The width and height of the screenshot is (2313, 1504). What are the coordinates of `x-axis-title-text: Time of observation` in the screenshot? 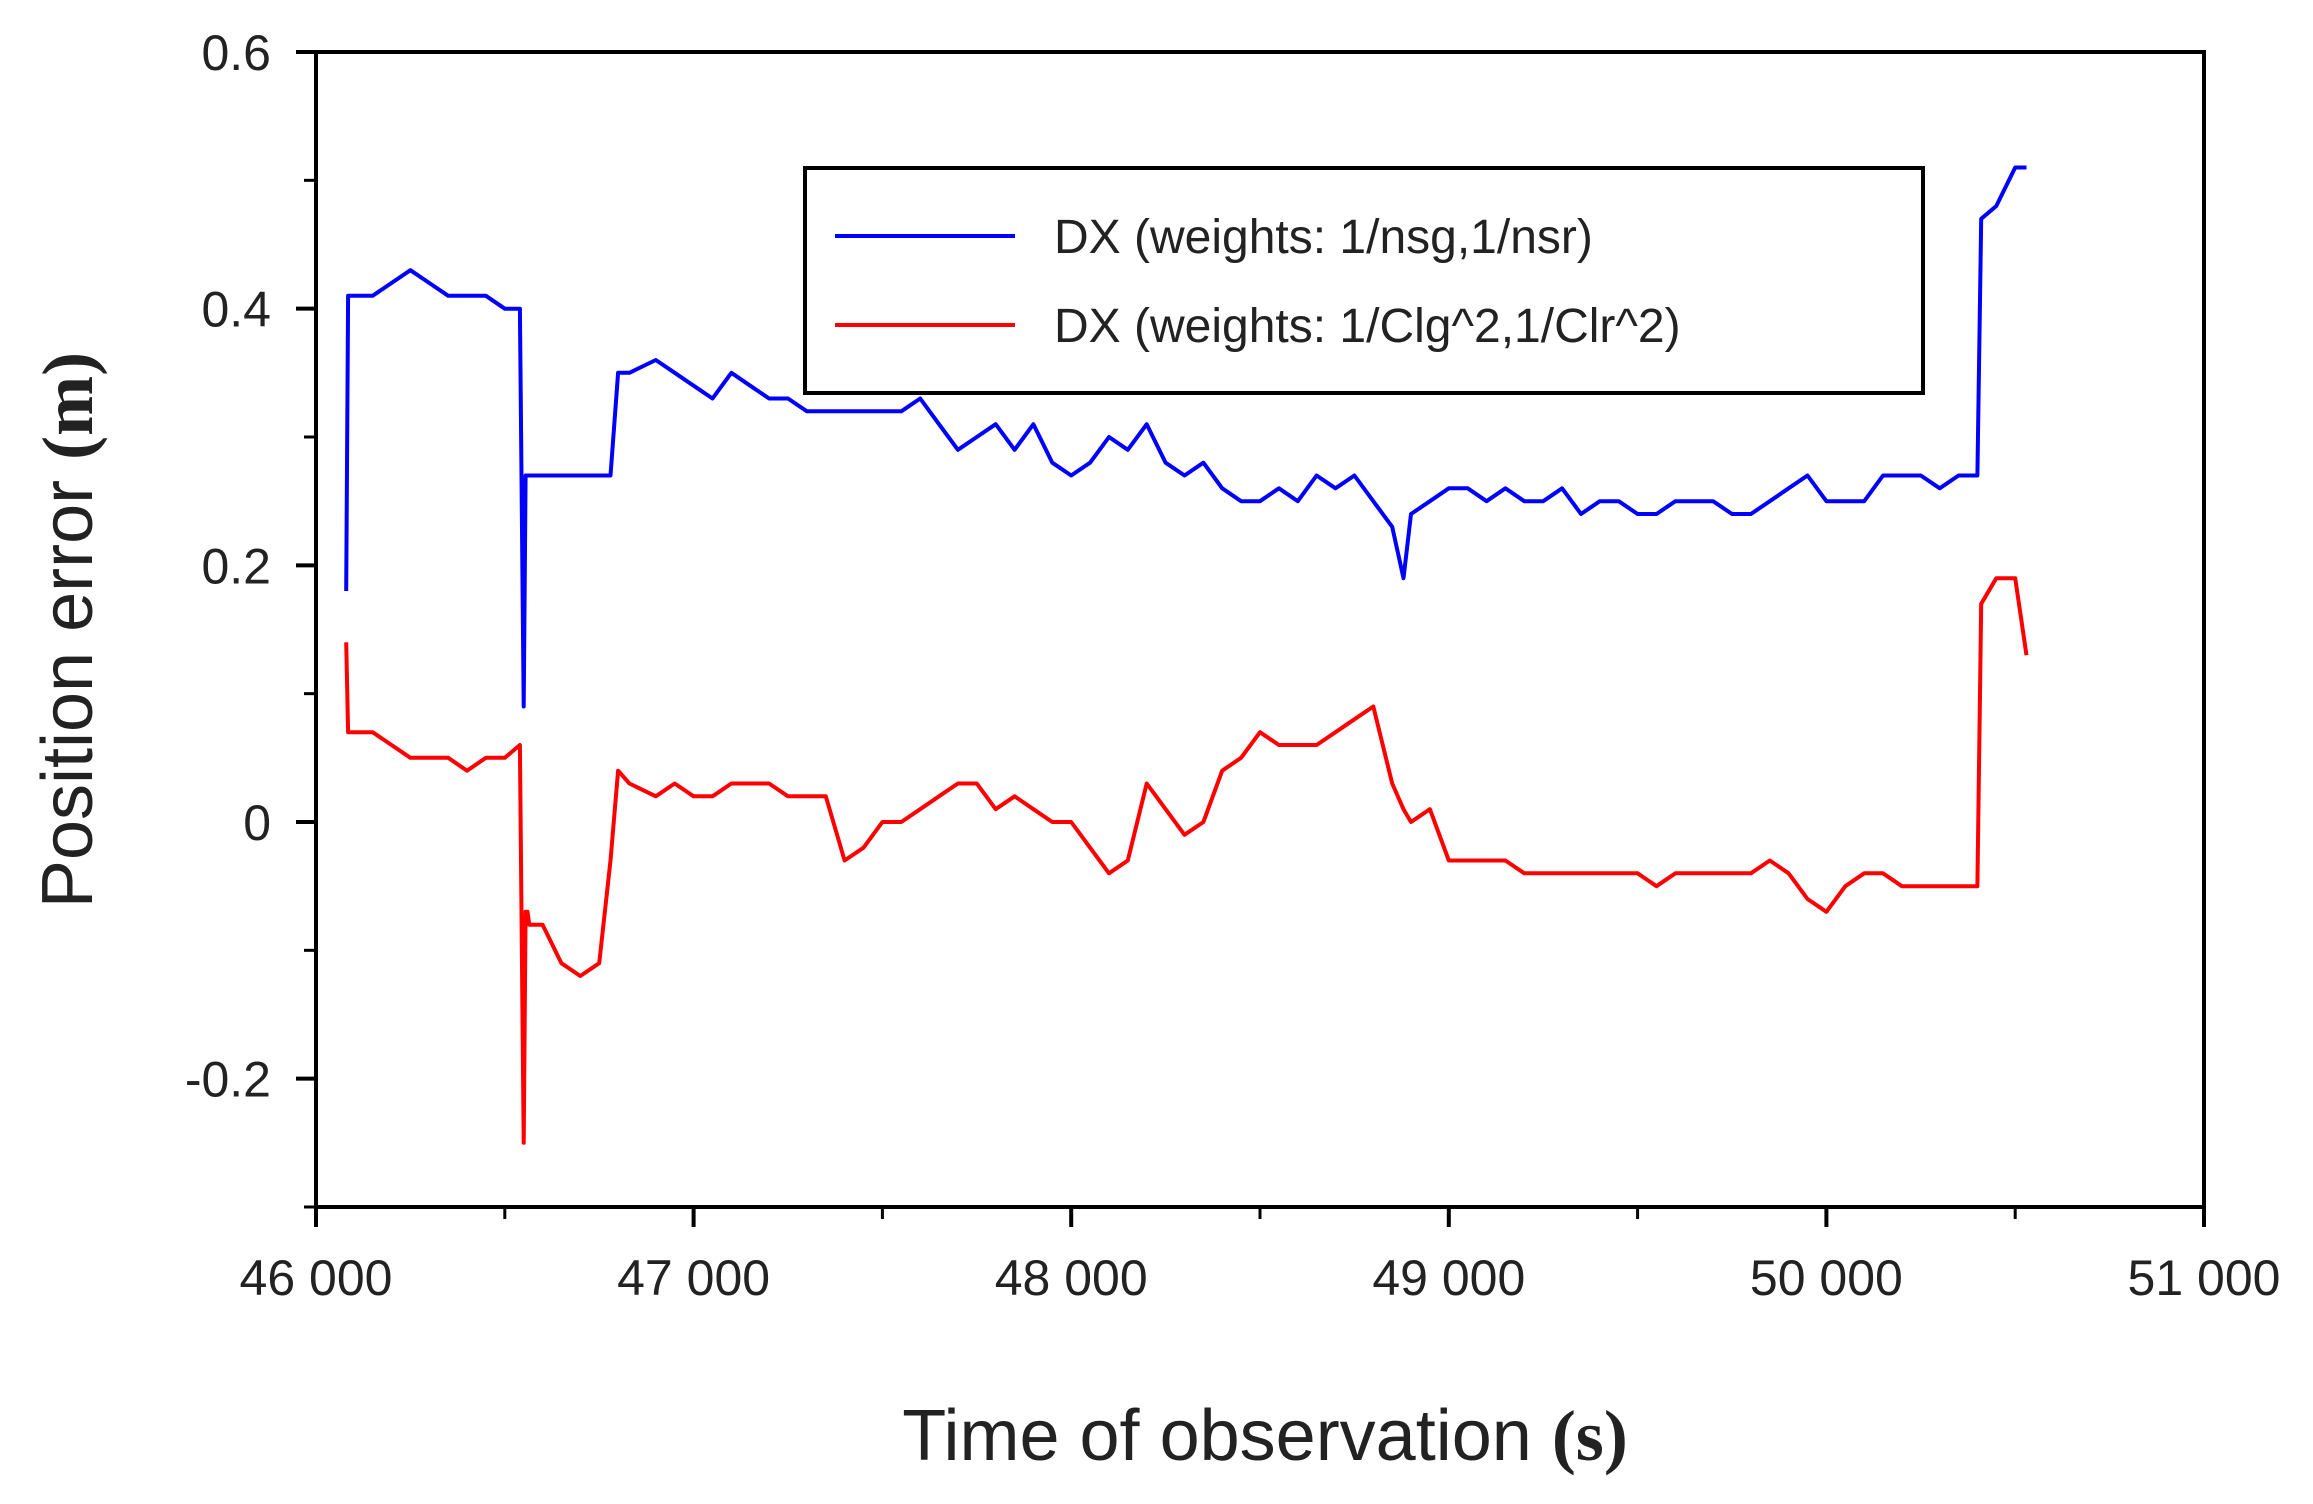 It's located at (1217, 1436).